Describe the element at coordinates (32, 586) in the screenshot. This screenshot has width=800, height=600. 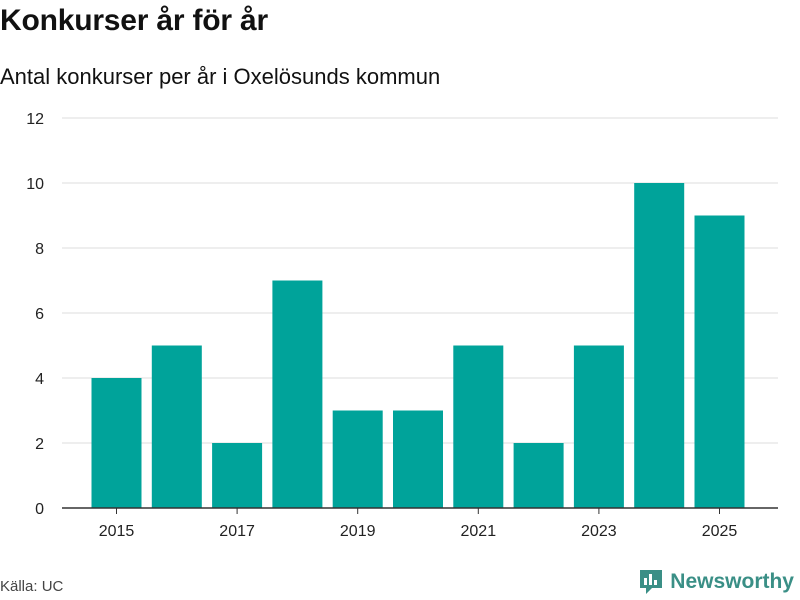
I see `source-note: Källa: UC` at that location.